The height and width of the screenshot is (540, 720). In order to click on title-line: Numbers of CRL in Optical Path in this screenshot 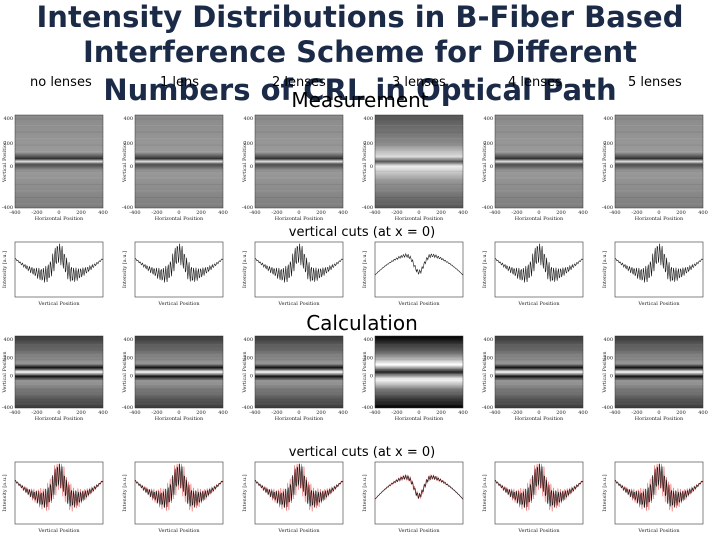, I will do `click(359, 90)`.